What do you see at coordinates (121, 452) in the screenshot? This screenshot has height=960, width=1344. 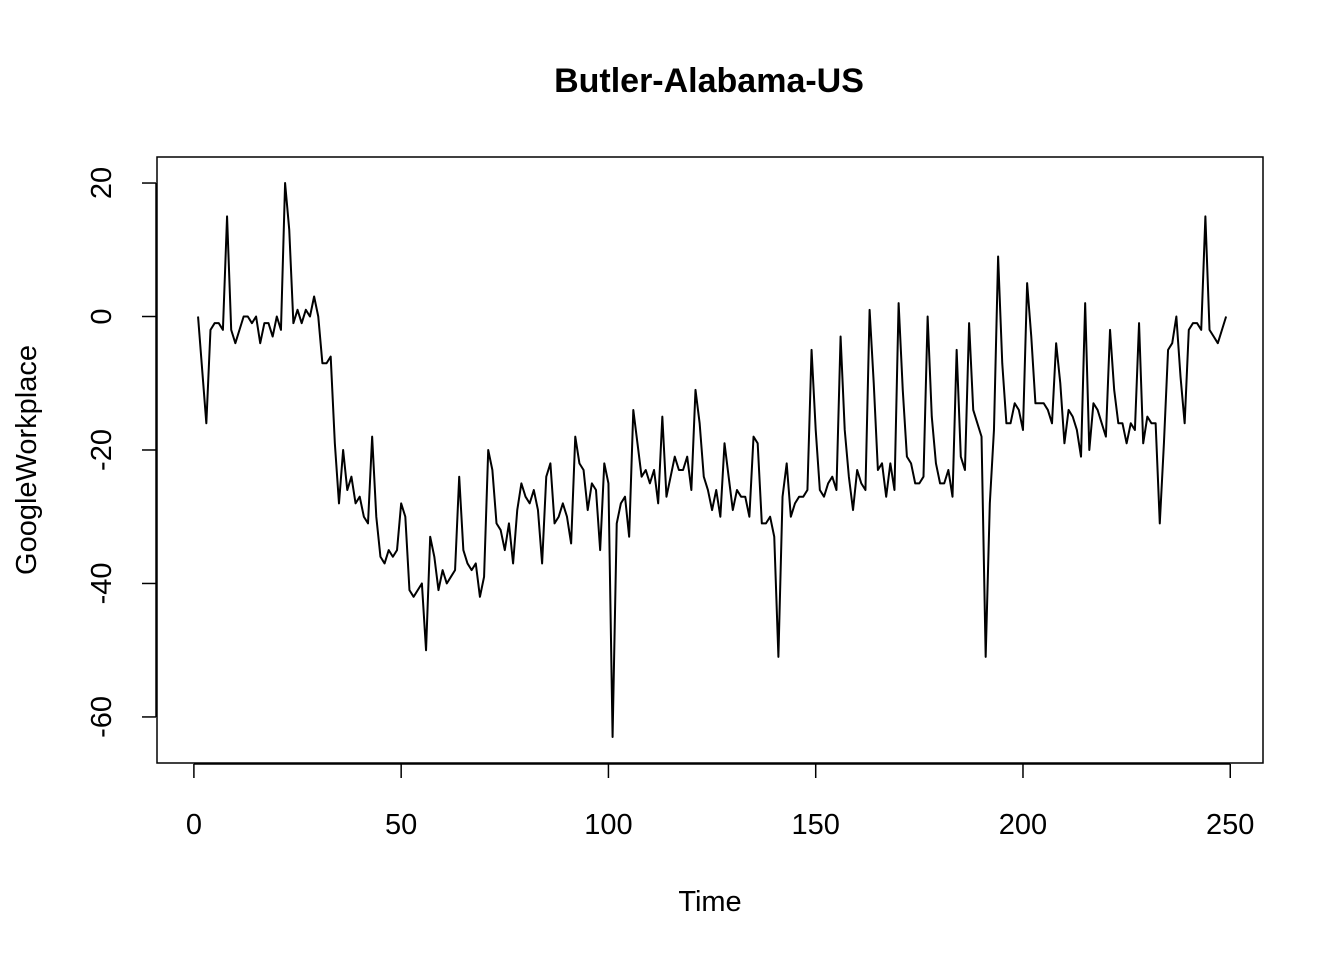 I see `y-axis: -60 -40 -20 0 20` at bounding box center [121, 452].